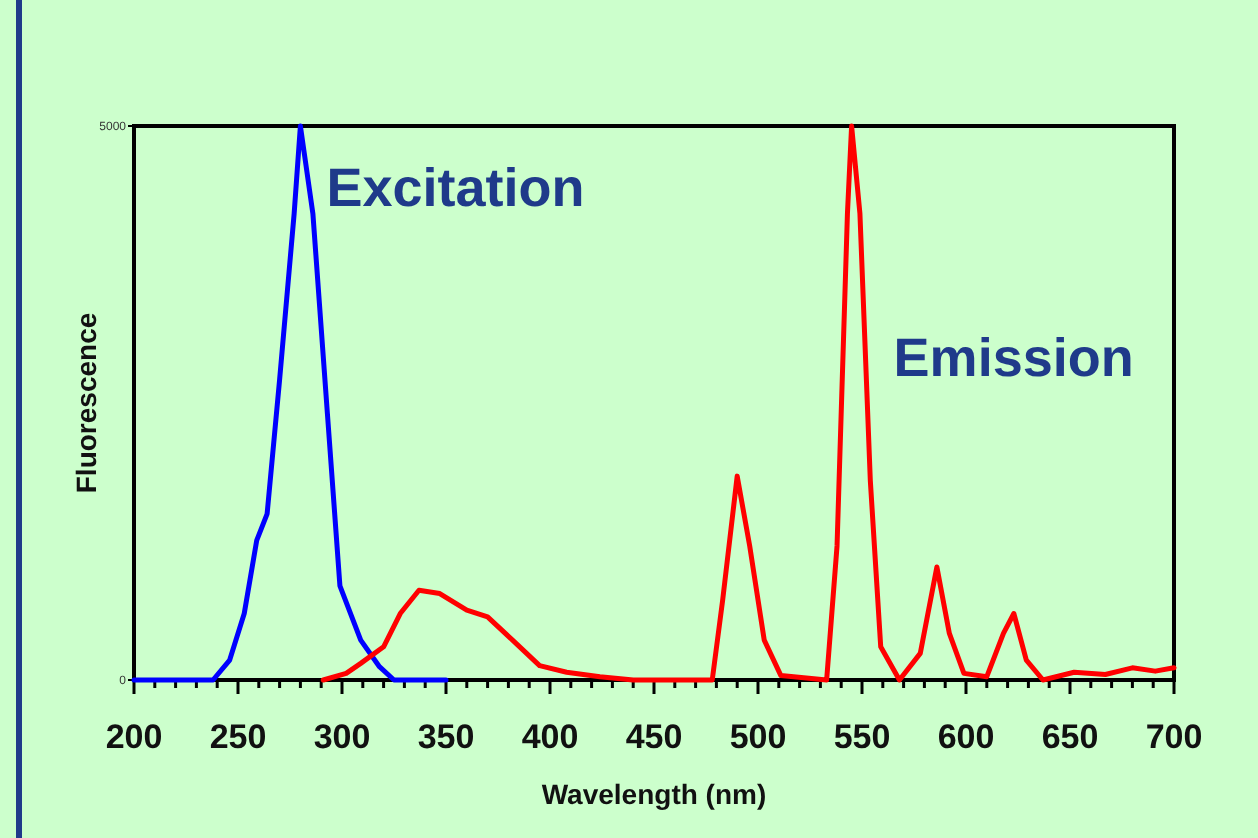 The image size is (1258, 838). Describe the element at coordinates (86, 403) in the screenshot. I see `y-axis-title: Fluorescence` at that location.